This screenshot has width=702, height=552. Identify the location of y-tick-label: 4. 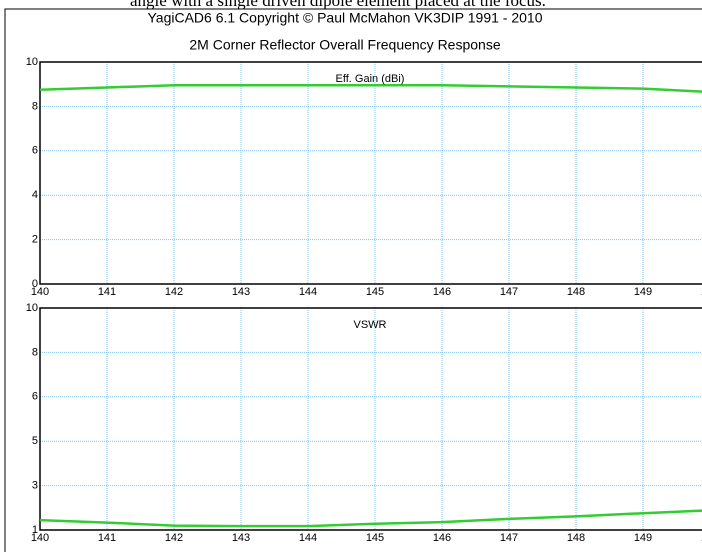
(35, 195).